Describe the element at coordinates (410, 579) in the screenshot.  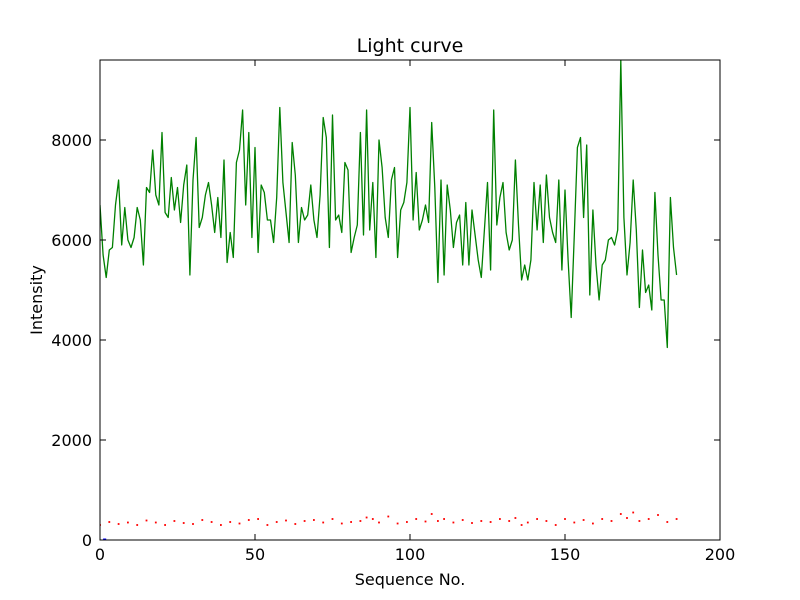
I see `x-axis-title: Sequence No.` at that location.